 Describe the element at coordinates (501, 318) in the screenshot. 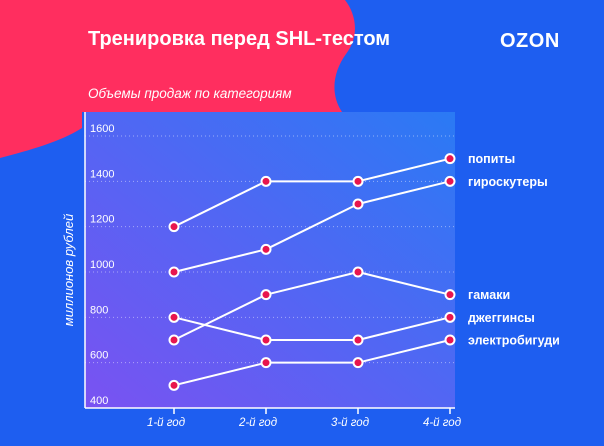

I see `series-label: джеггинсы` at that location.